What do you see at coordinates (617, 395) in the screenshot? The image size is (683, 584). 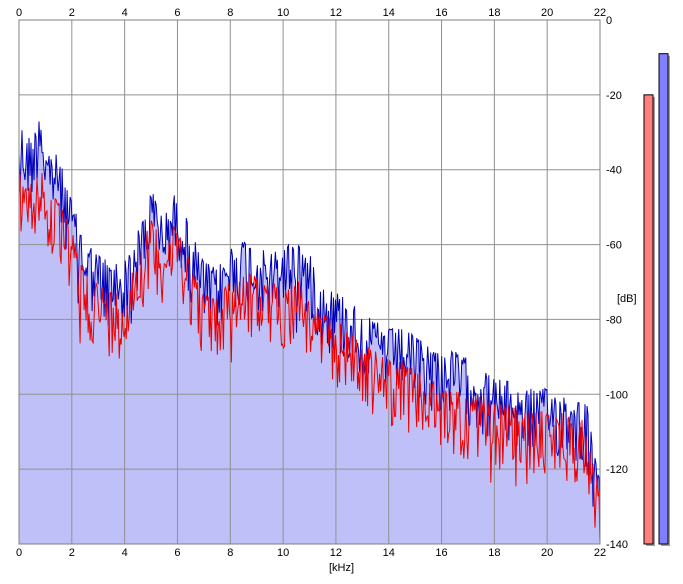 I see `y-tick-label: -100` at bounding box center [617, 395].